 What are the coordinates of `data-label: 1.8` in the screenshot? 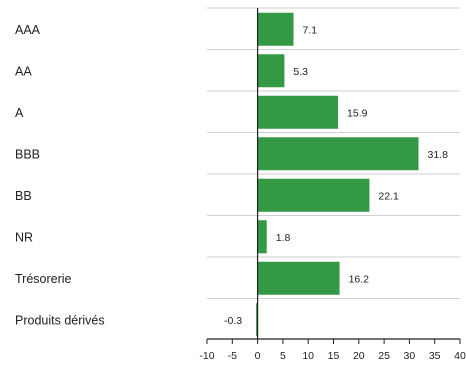 It's located at (283, 238).